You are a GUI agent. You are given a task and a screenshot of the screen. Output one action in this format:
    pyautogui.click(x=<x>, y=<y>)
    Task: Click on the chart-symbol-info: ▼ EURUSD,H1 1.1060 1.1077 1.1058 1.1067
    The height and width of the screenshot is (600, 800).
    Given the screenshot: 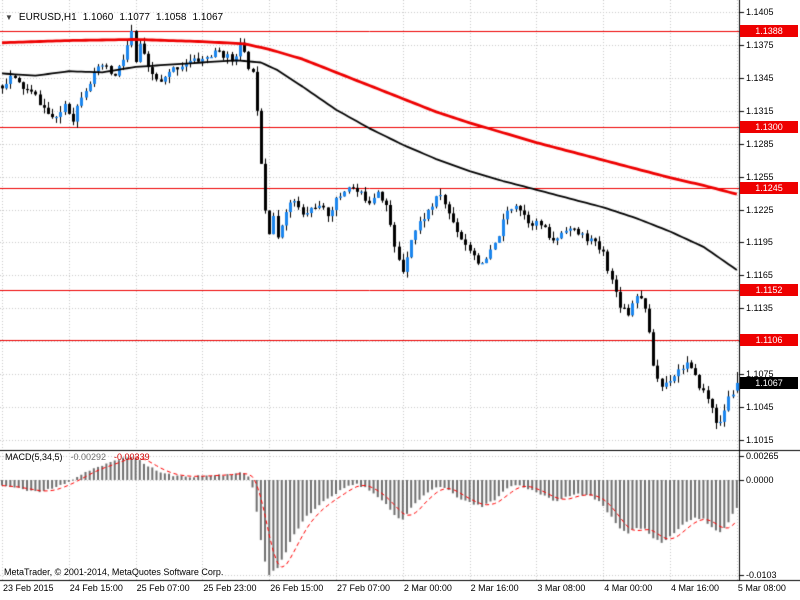 What is the action you would take?
    pyautogui.click(x=114, y=17)
    